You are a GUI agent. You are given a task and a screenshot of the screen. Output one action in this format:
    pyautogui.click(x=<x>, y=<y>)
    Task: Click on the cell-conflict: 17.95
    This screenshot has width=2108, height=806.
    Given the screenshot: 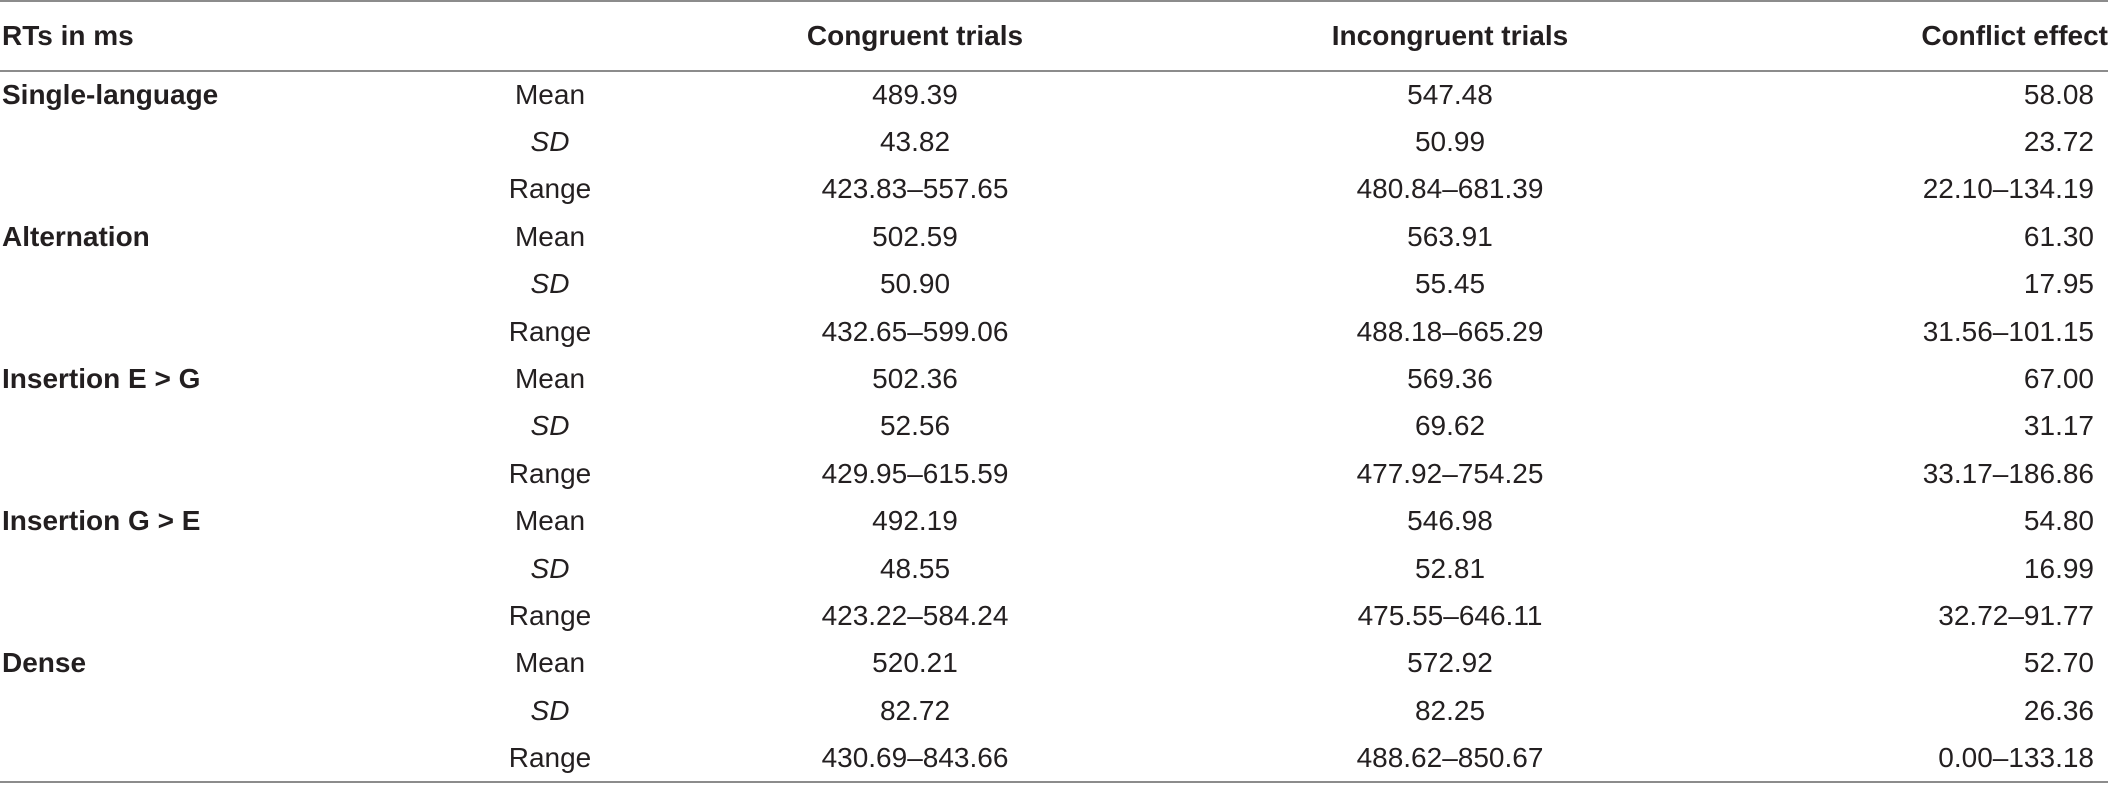 What is the action you would take?
    pyautogui.click(x=2058, y=284)
    